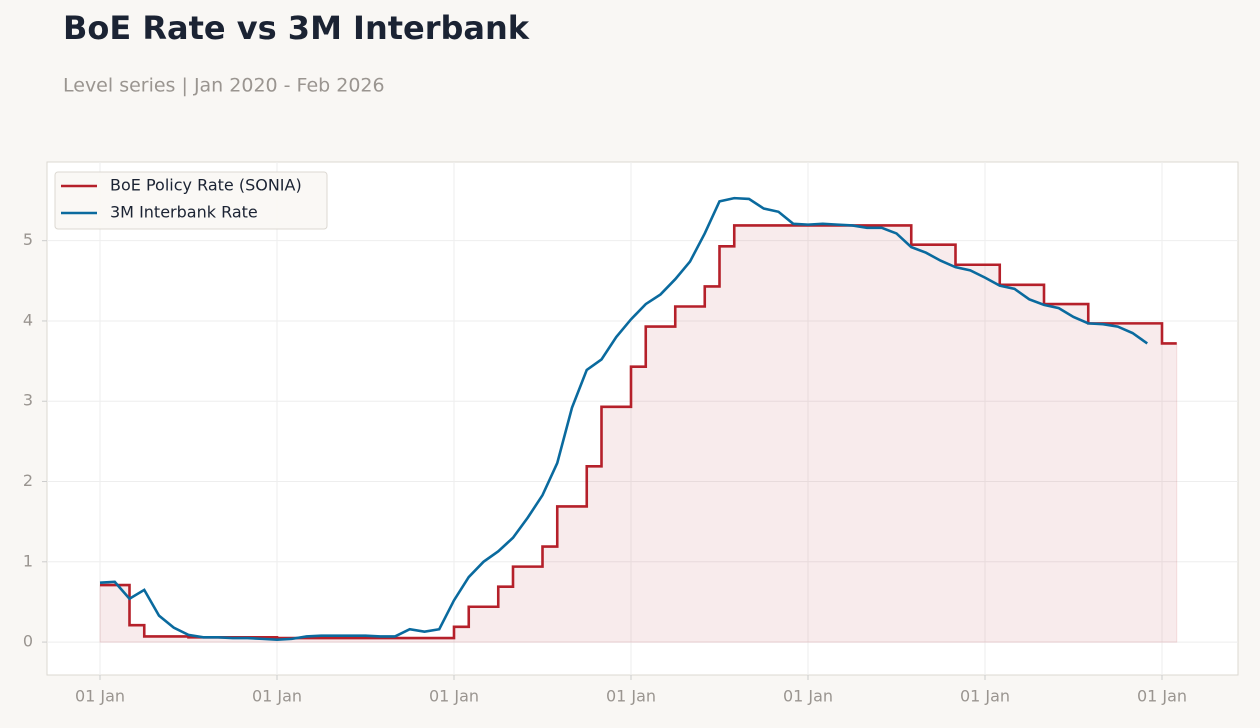 The width and height of the screenshot is (1260, 728). I want to click on legend: BoE Policy Rate (SONIA) 3M Interbank Rate, so click(191, 200).